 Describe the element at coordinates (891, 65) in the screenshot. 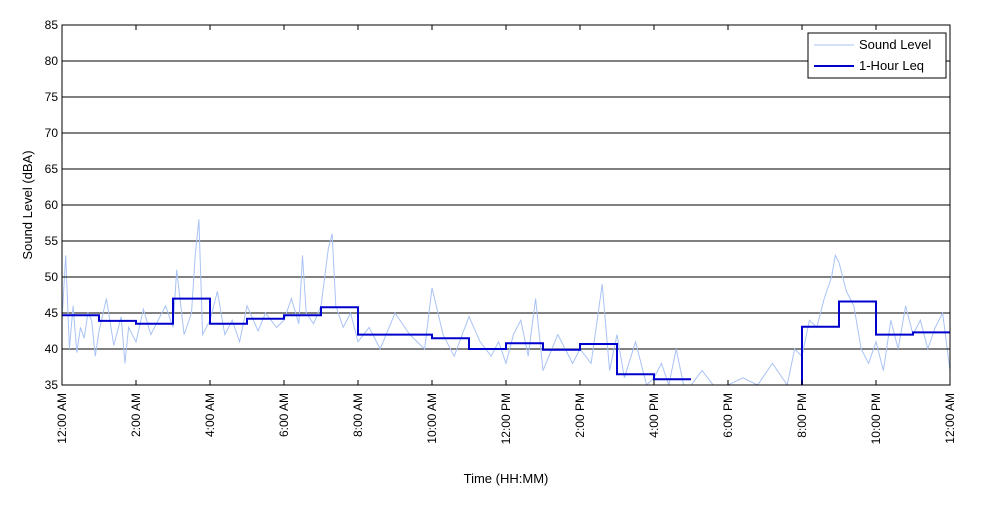

I see `legend-label-leq: 1-Hour Leq` at that location.